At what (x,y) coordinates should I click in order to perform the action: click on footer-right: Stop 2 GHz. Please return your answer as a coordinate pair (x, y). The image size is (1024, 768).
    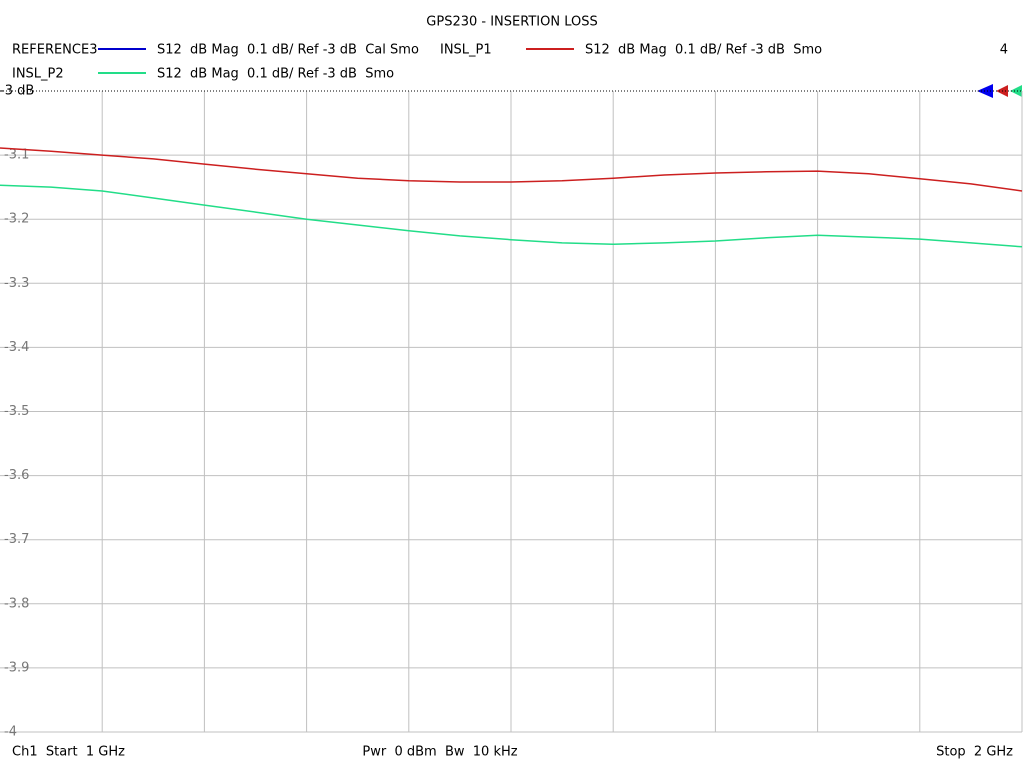
    Looking at the image, I should click on (974, 752).